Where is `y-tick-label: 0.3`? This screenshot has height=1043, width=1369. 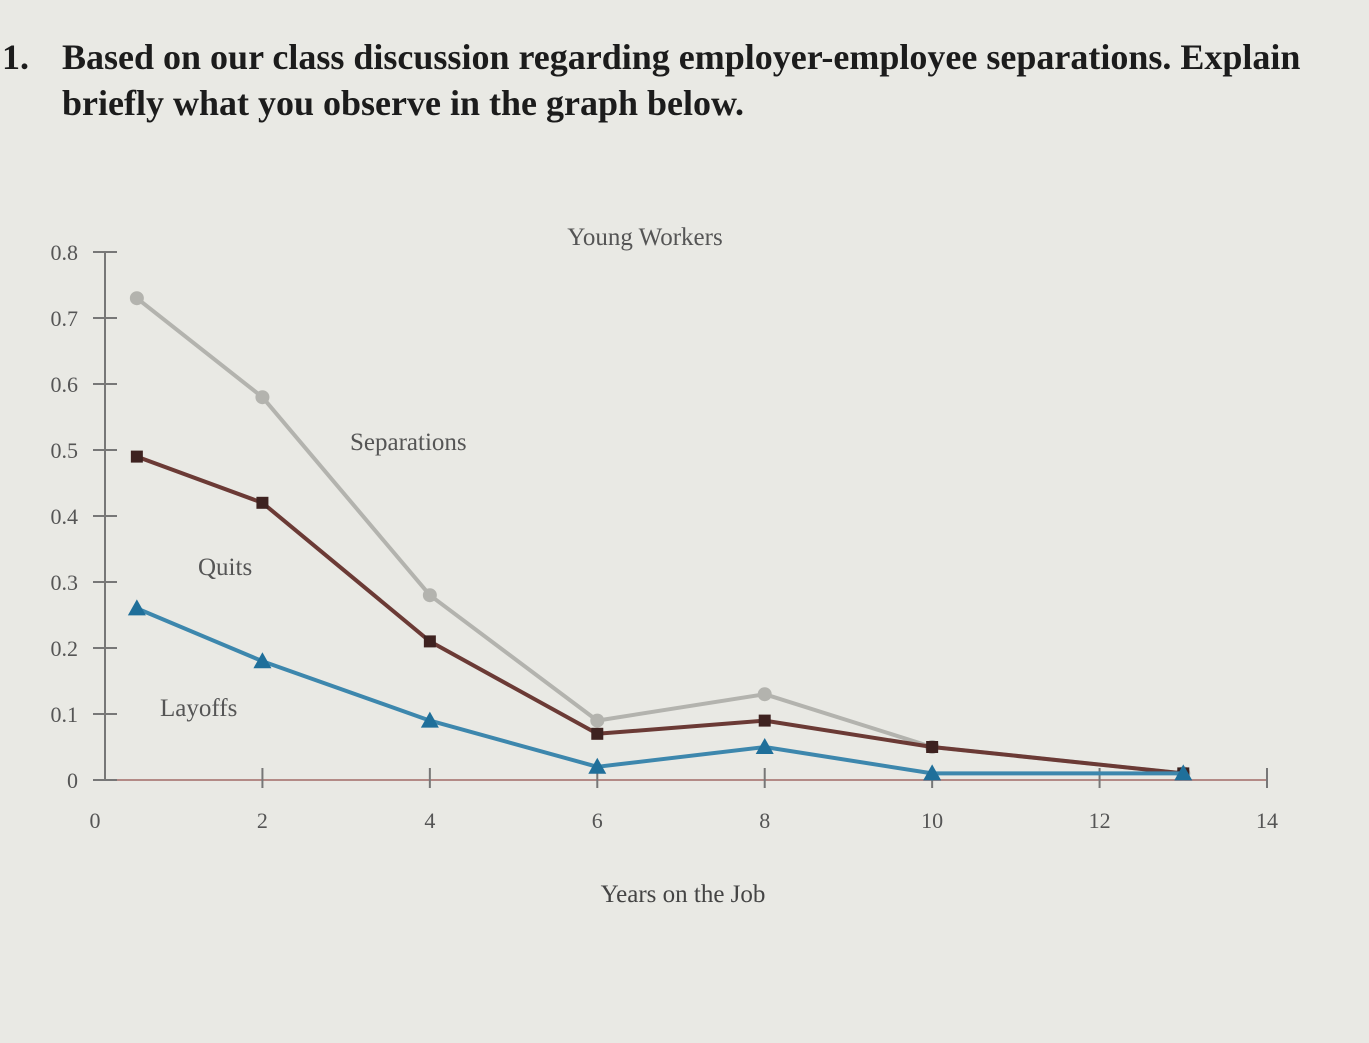 y-tick-label: 0.3 is located at coordinates (65, 582).